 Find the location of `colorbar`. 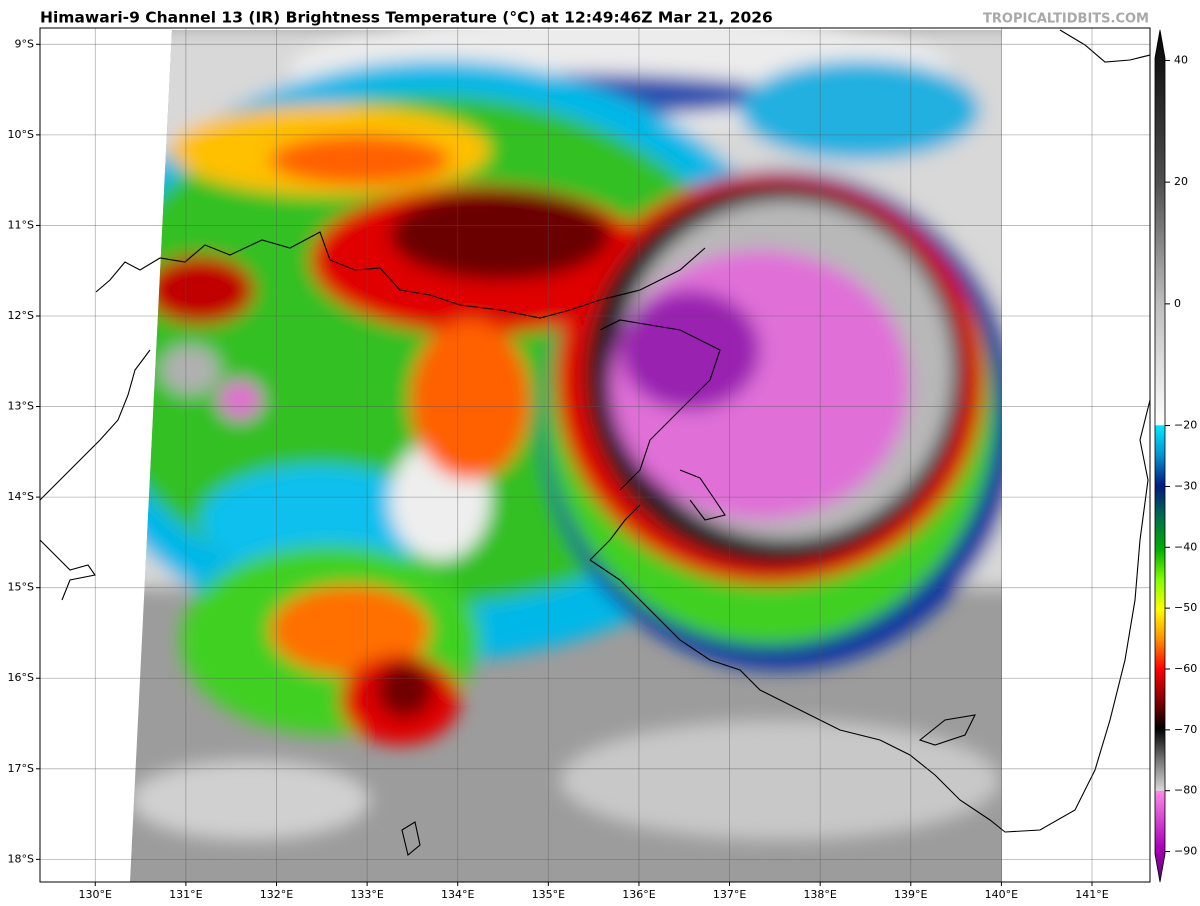

colorbar is located at coordinates (1160, 456).